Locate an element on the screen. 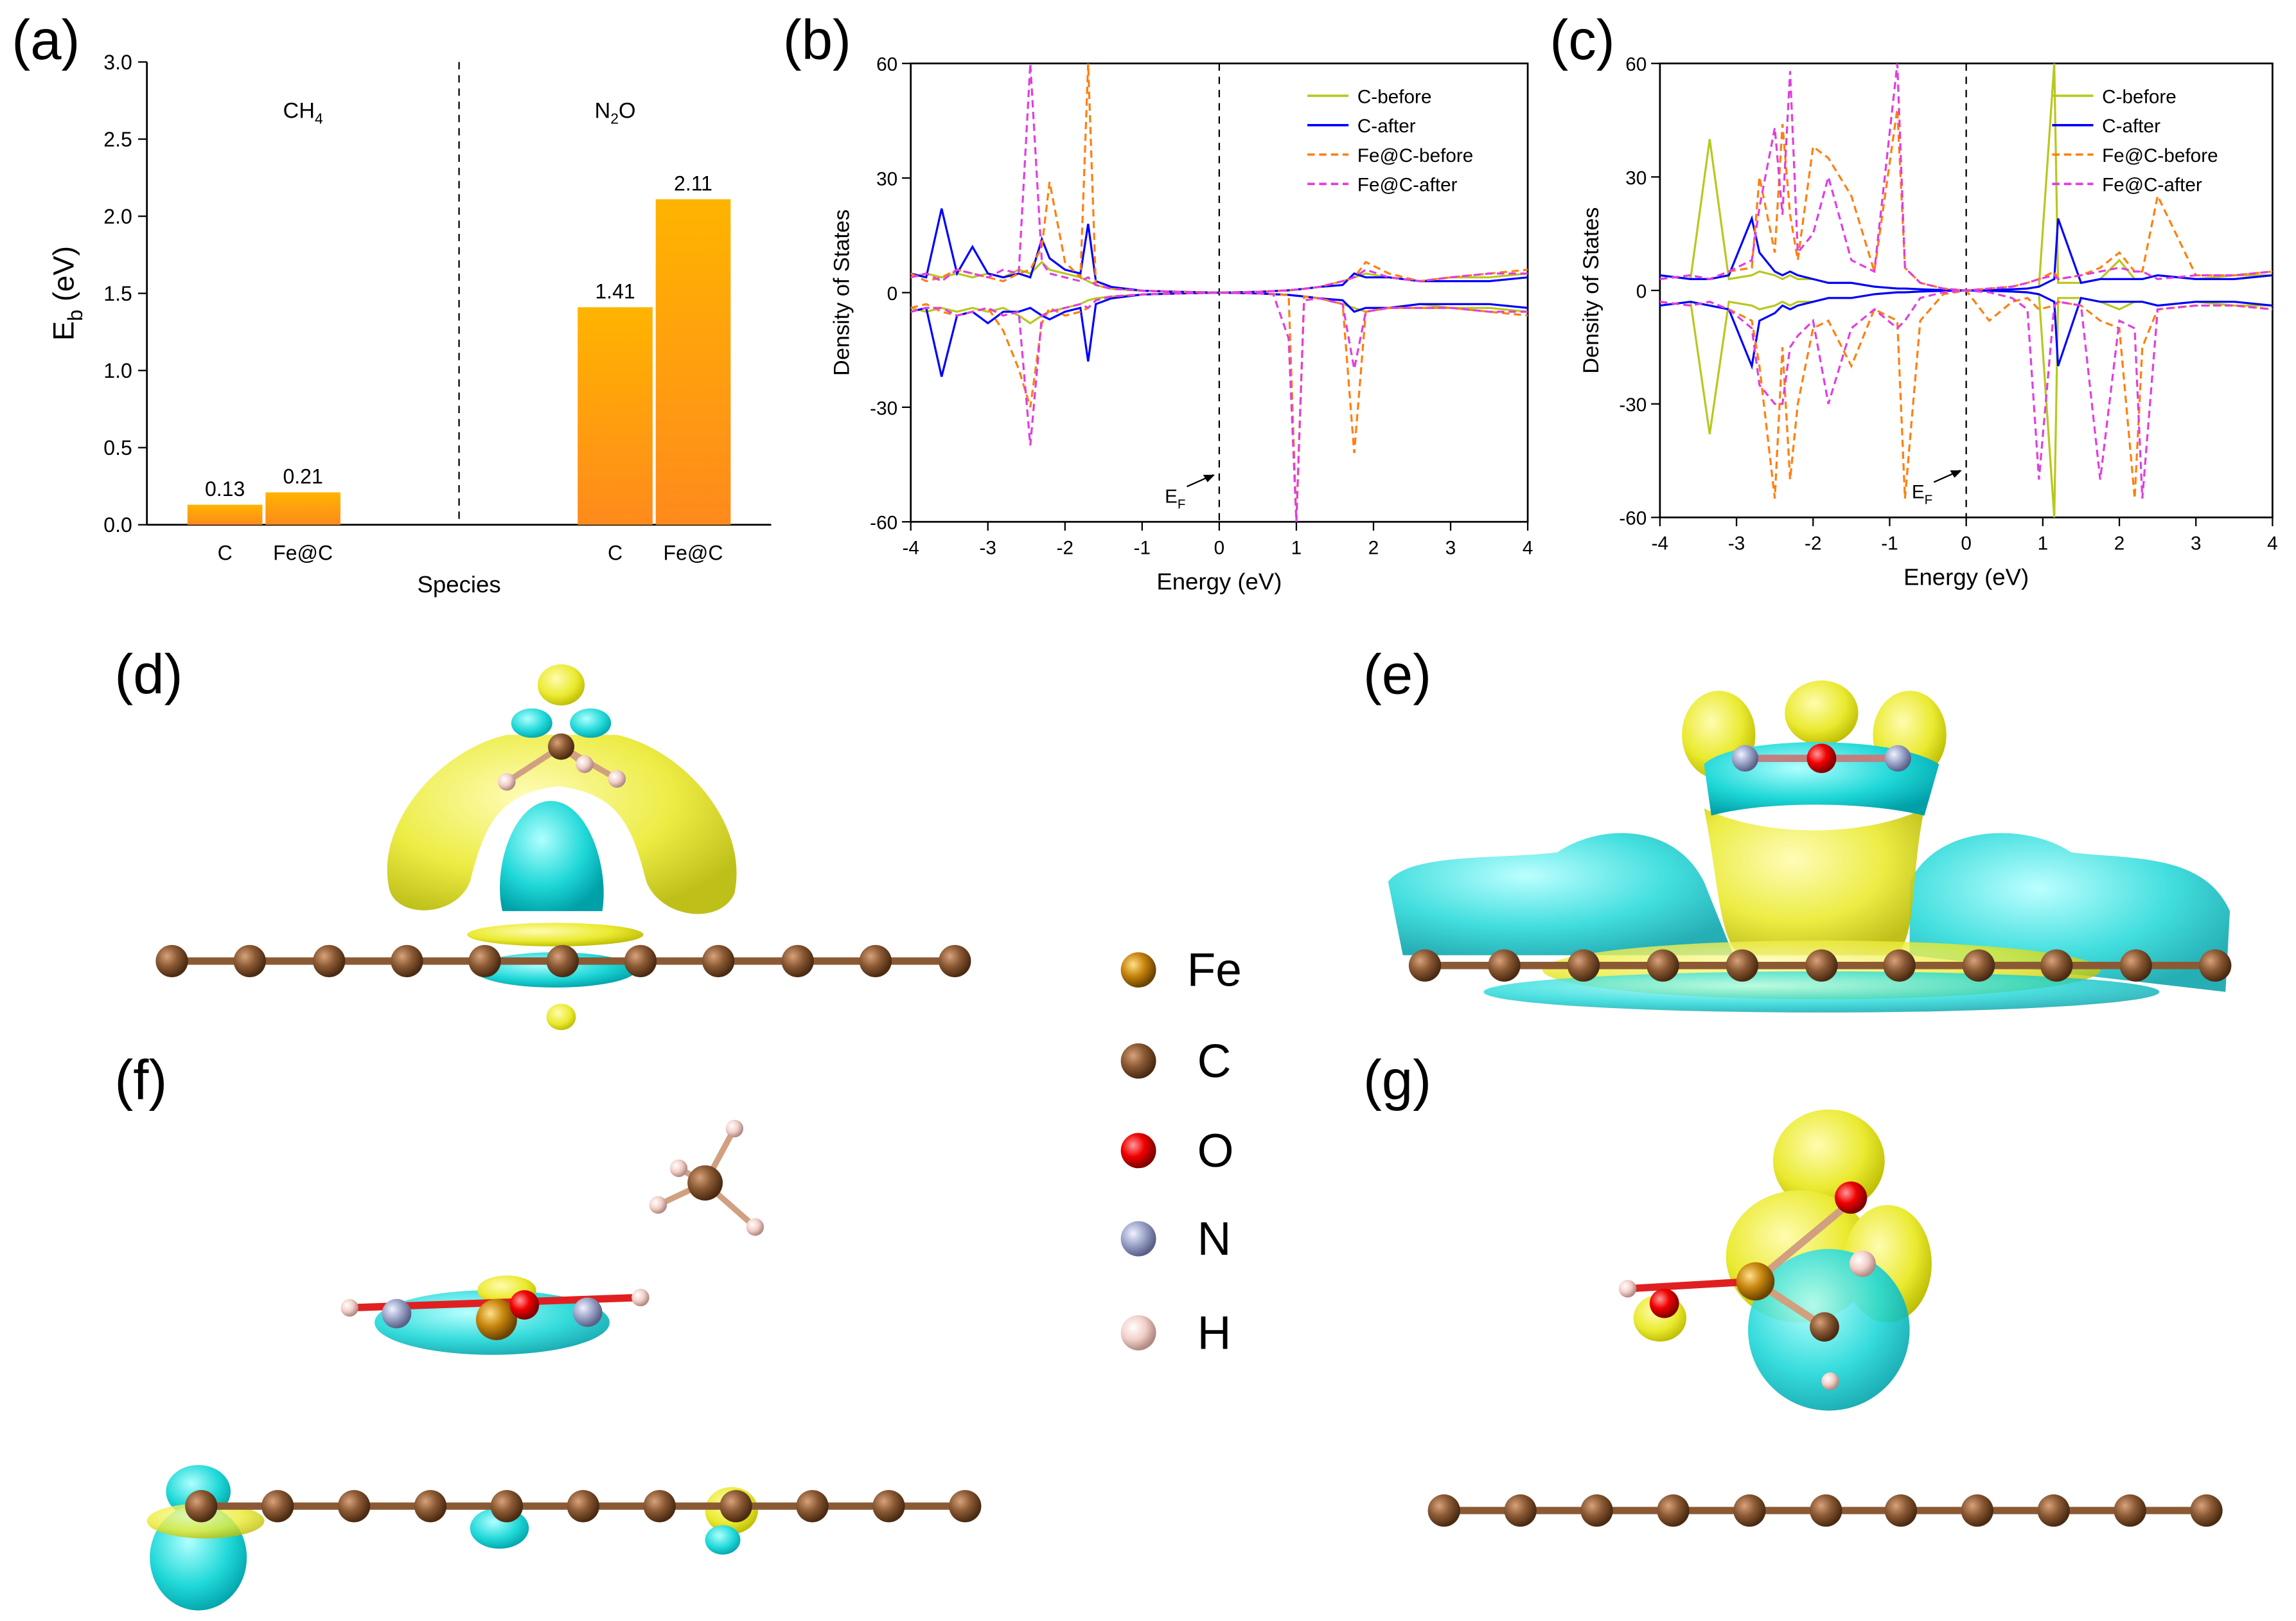 The width and height of the screenshot is (2296, 1621). group-text: N is located at coordinates (602, 110).